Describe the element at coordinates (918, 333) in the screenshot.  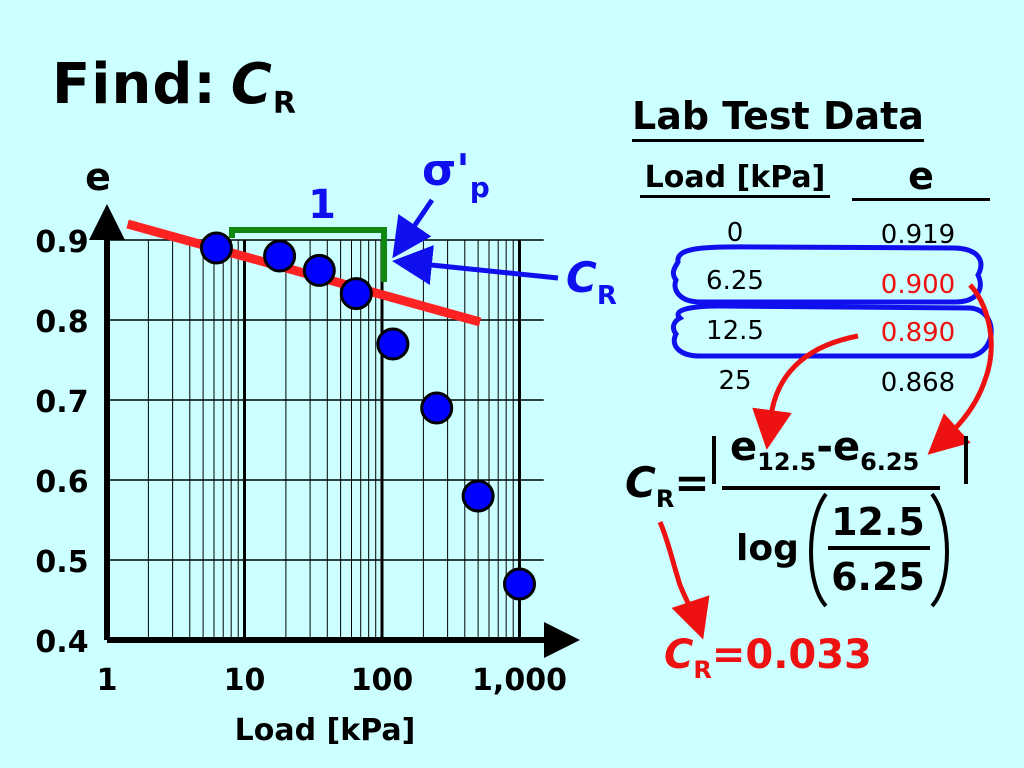
I see `table-cell-e: 0.890` at that location.